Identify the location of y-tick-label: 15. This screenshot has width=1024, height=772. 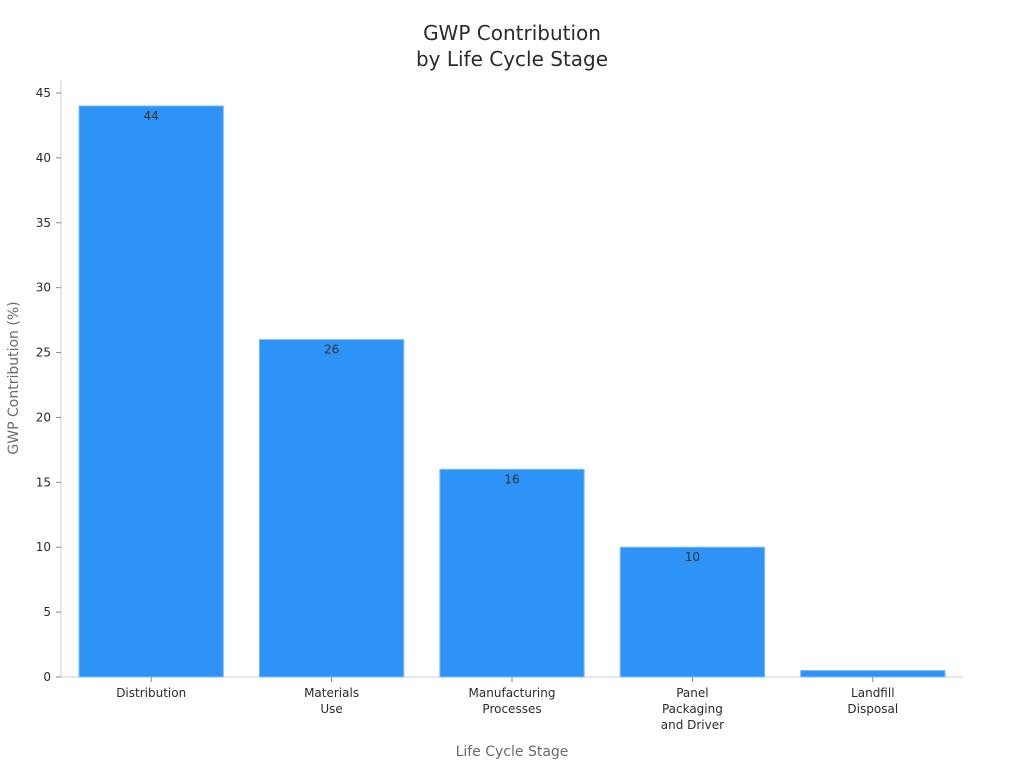
(43, 482).